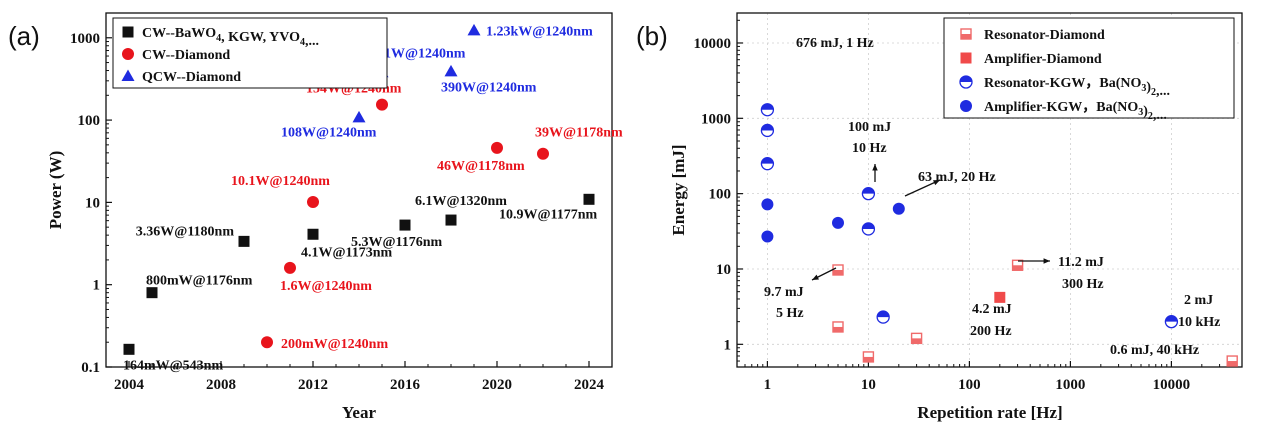 The width and height of the screenshot is (1280, 427). Describe the element at coordinates (1043, 59) in the screenshot. I see `legend-label-b: Amplifier-Diamond` at that location.